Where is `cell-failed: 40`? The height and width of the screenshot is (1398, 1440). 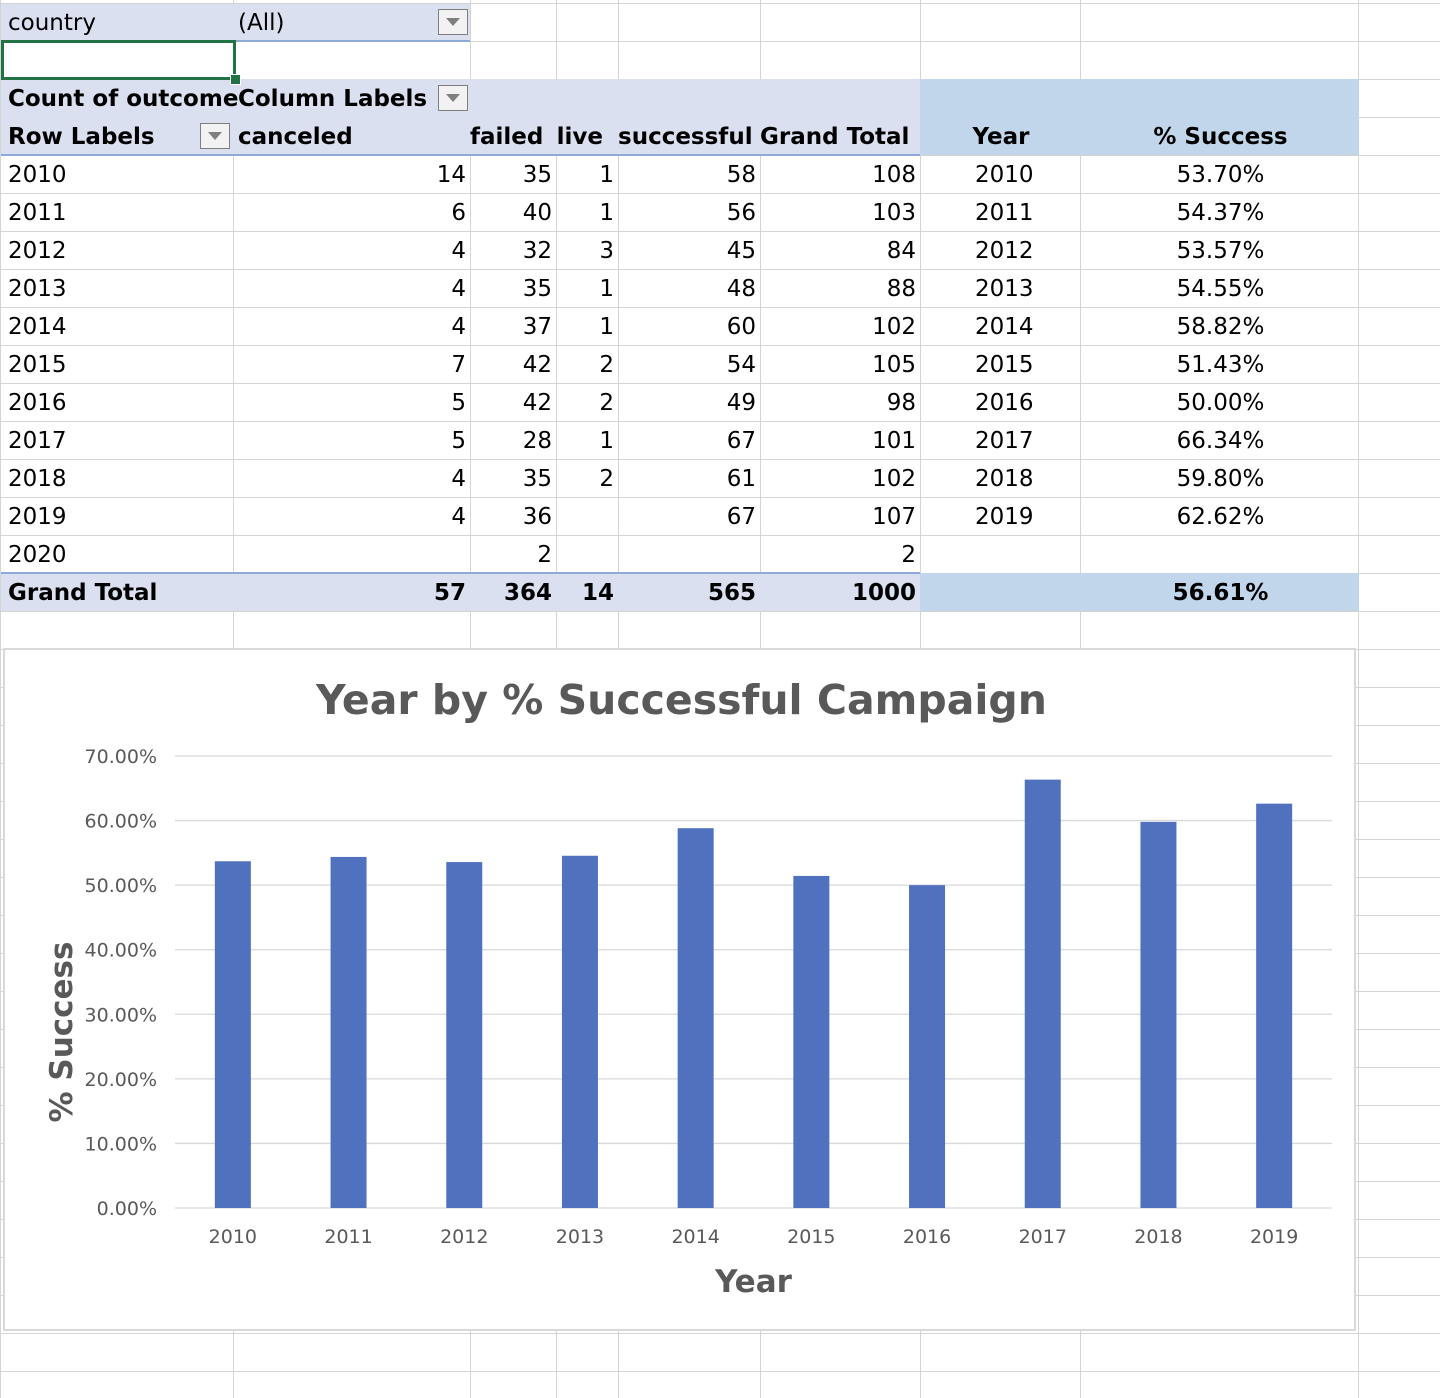
cell-failed: 40 is located at coordinates (537, 213).